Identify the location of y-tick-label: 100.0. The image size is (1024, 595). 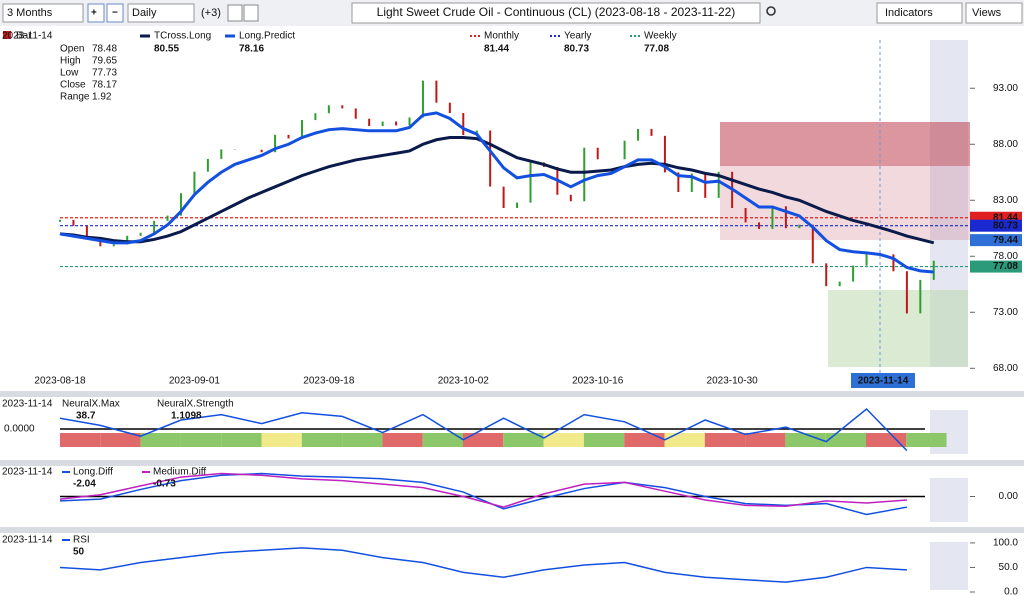
(1005, 543).